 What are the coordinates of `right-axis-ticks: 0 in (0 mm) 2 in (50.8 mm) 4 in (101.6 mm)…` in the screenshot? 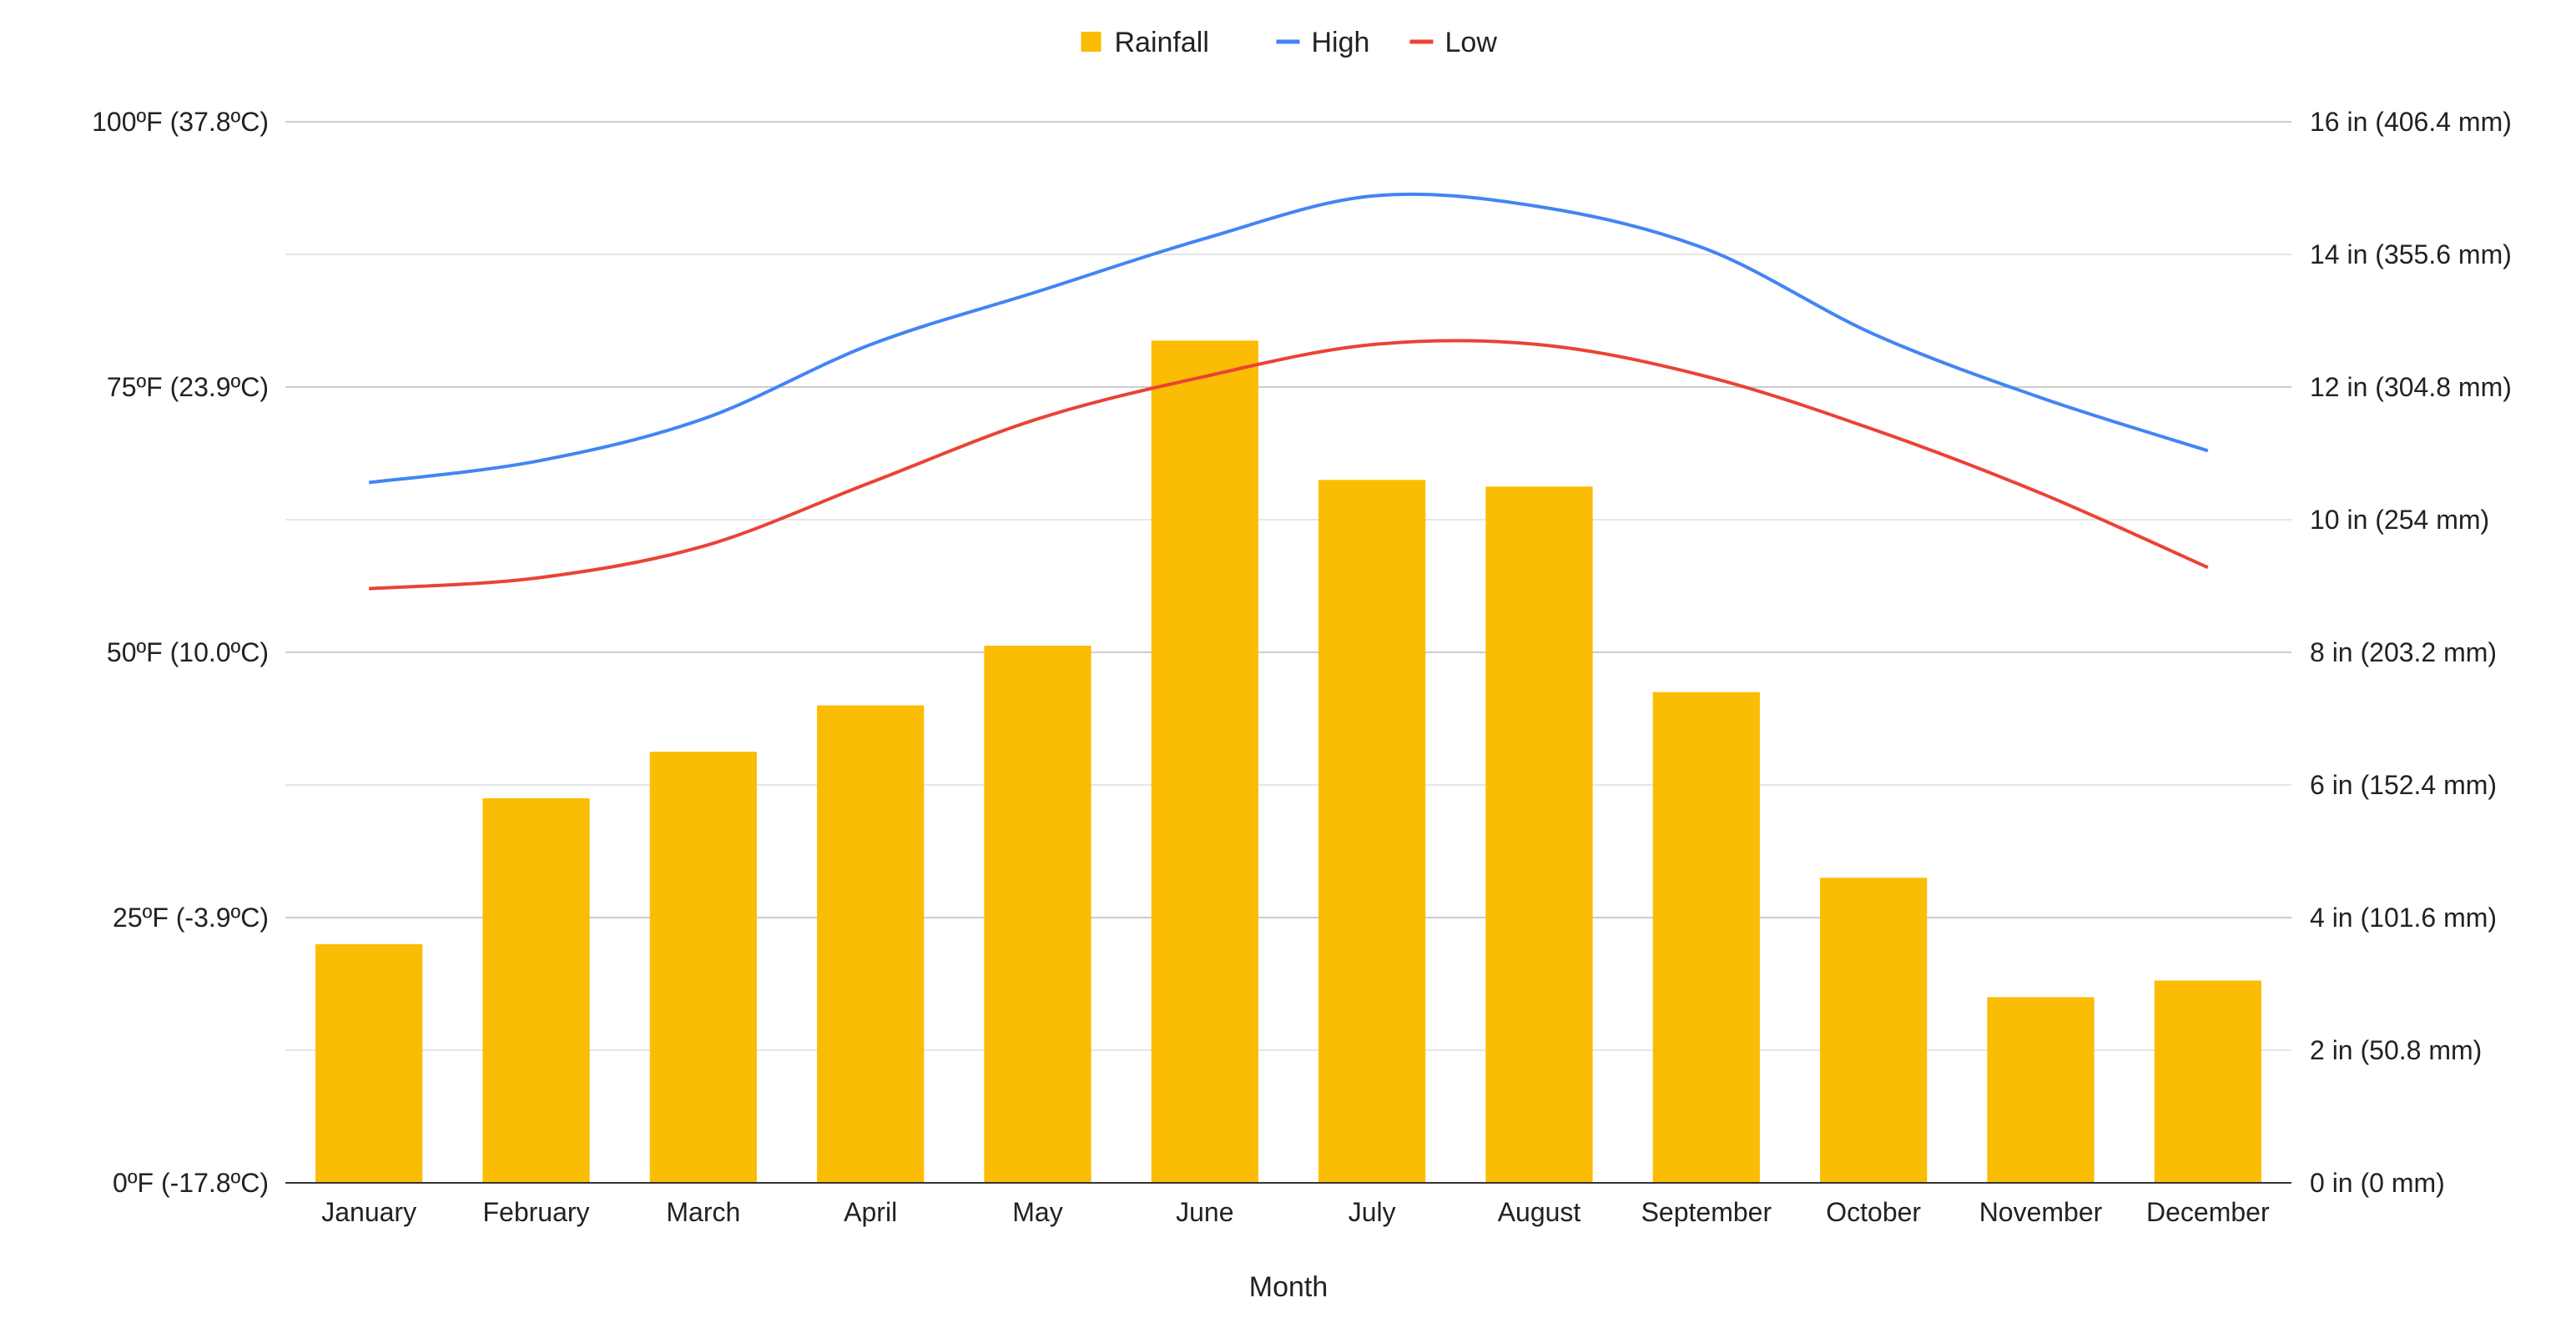 It's located at (2411, 652).